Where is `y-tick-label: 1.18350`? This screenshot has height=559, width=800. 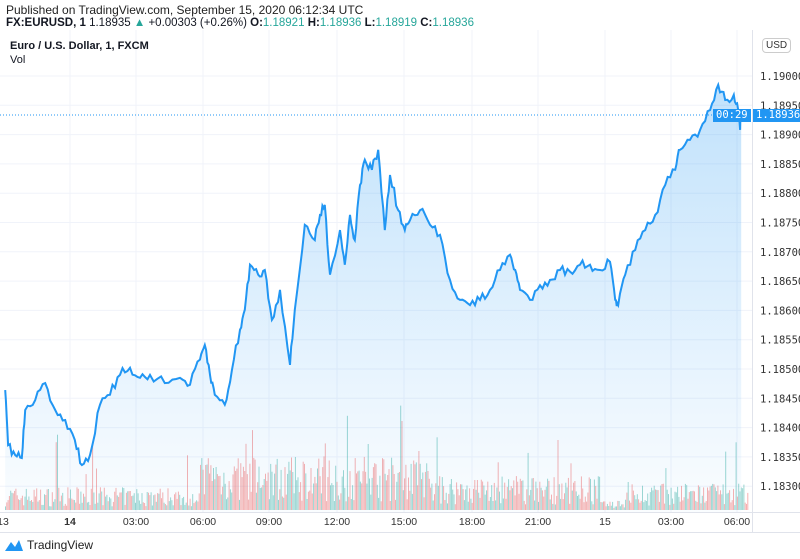 y-tick-label: 1.18350 is located at coordinates (780, 458).